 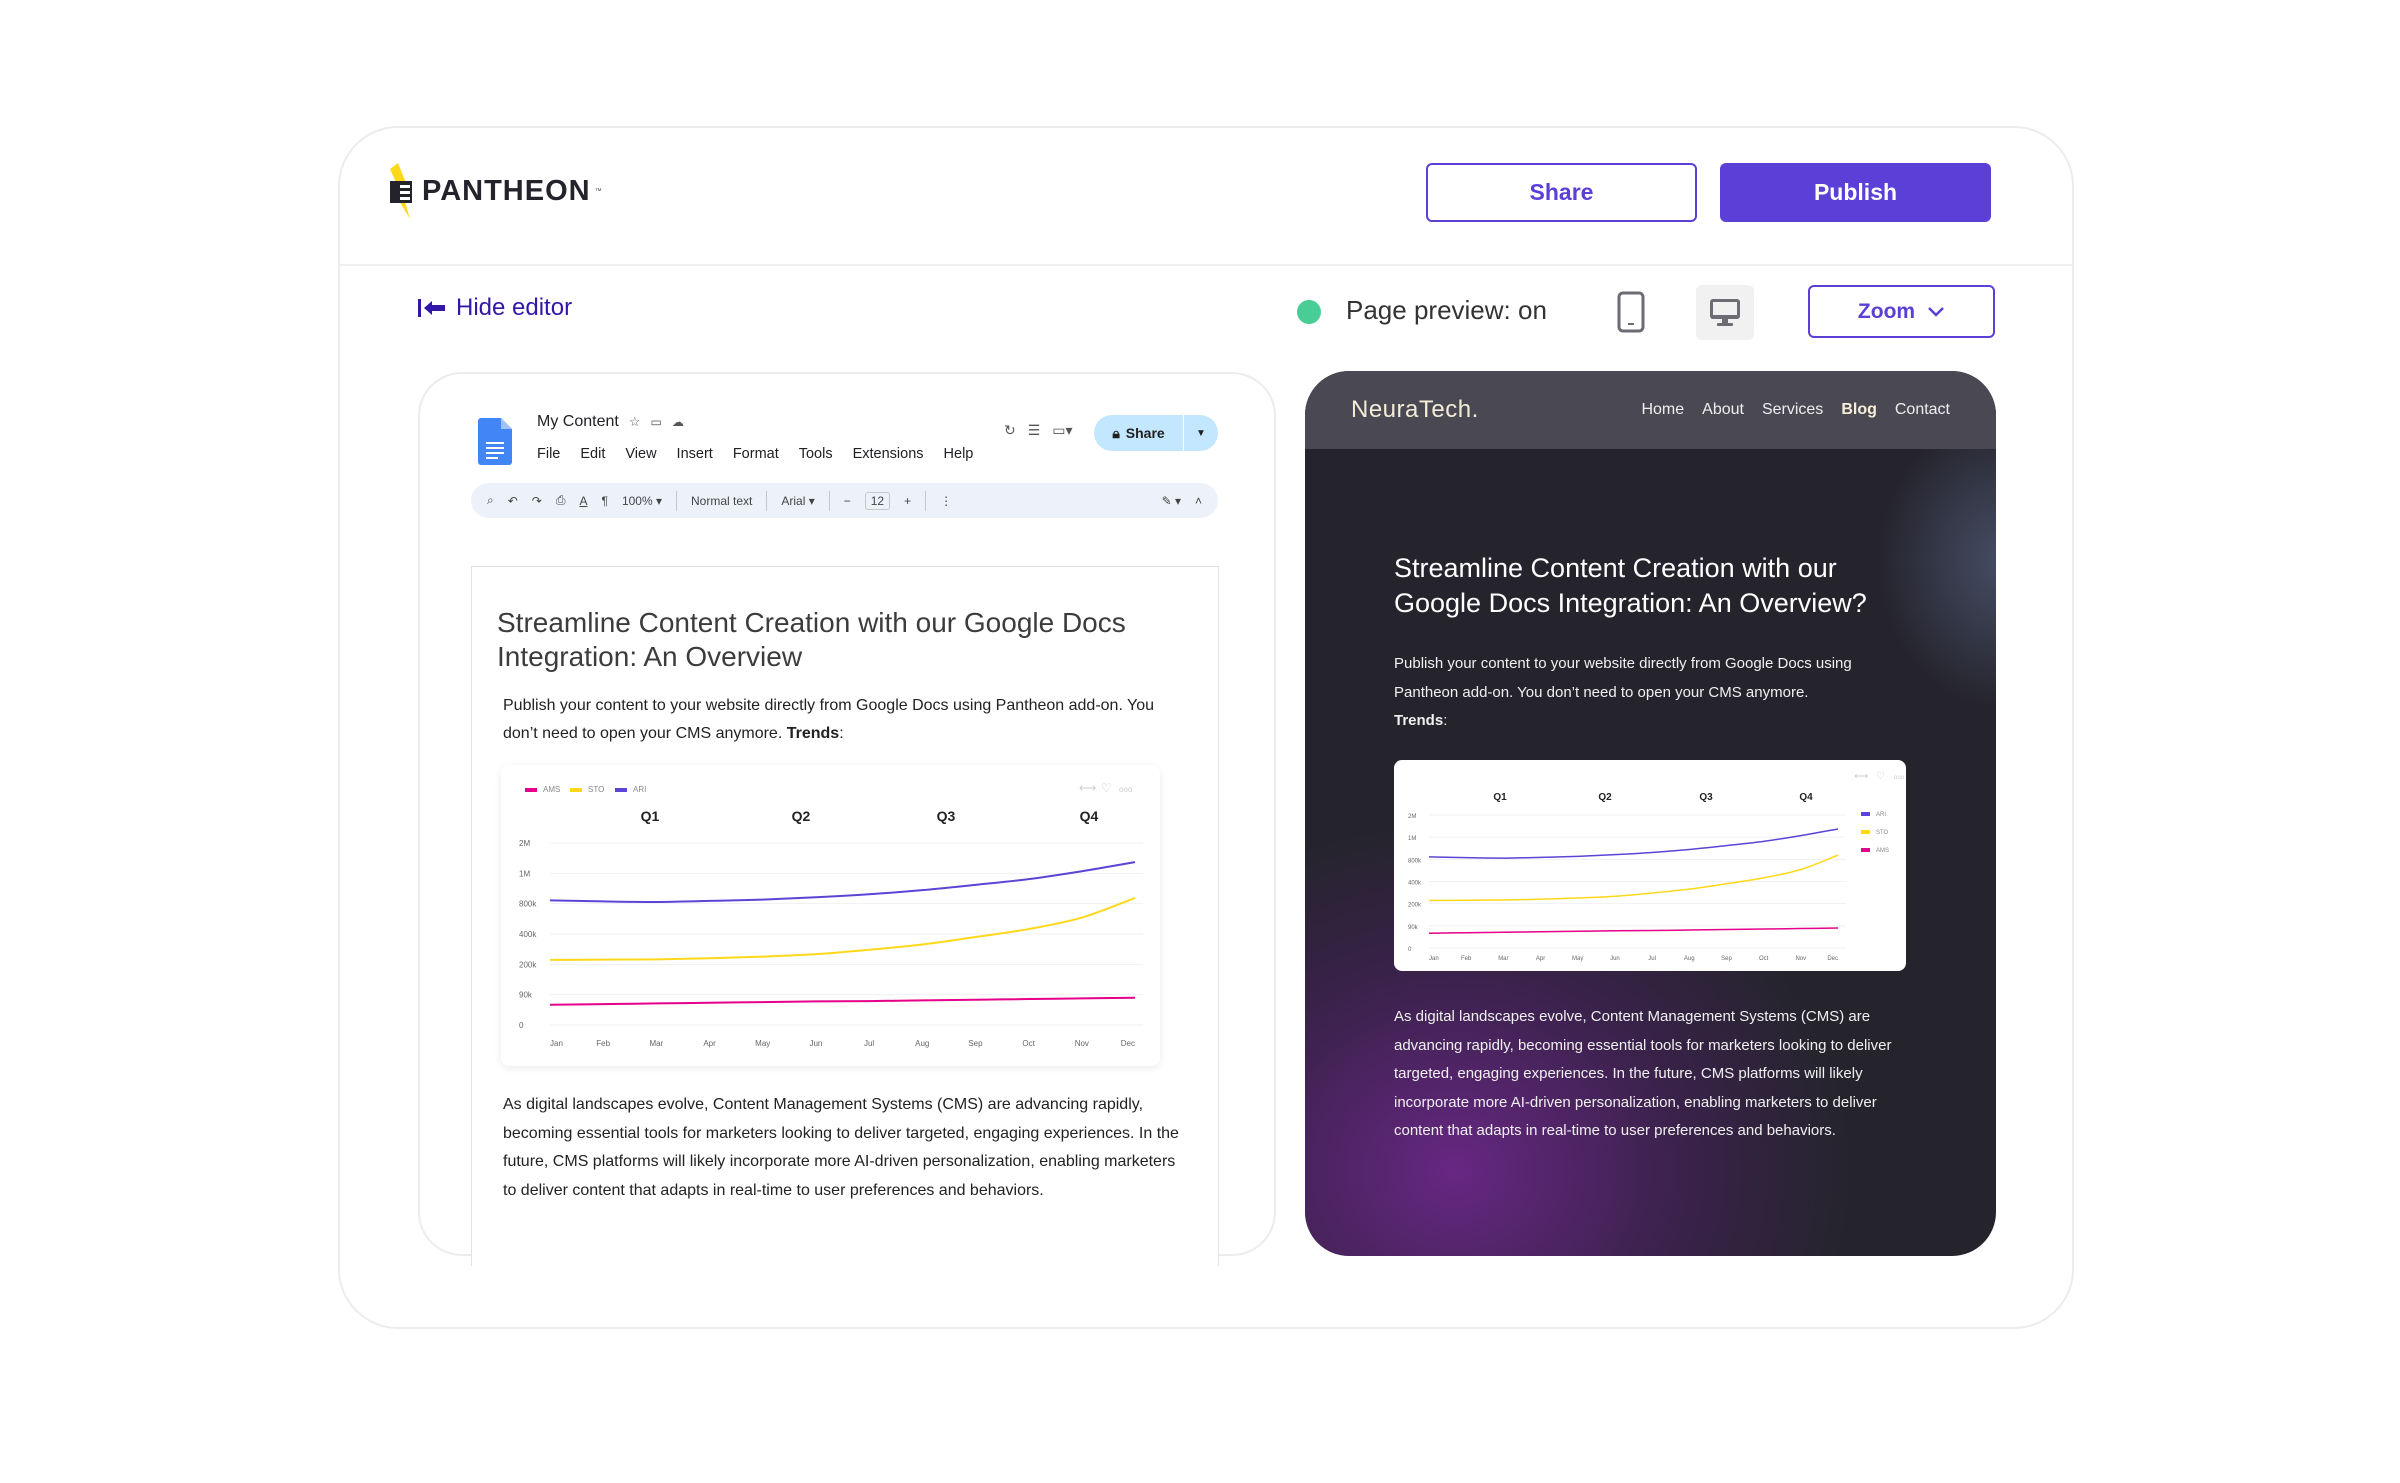 I want to click on legend-label-sto: STO, so click(x=1882, y=833).